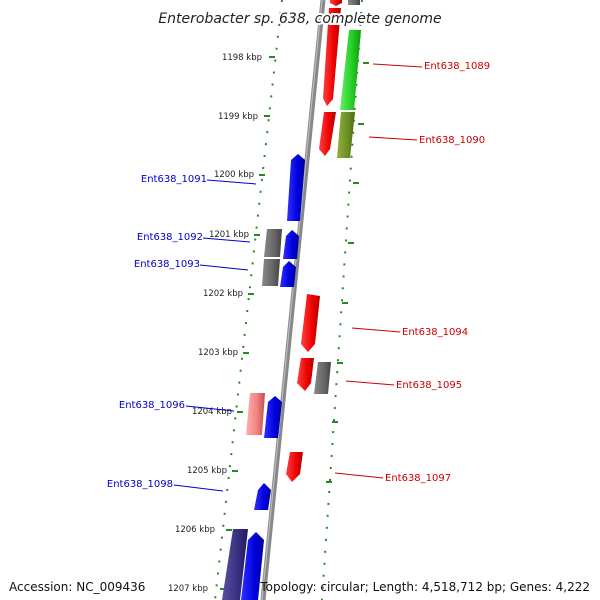 The image size is (600, 600). What do you see at coordinates (170, 237) in the screenshot?
I see `gene-label-ent638-1092: Ent638_1092` at bounding box center [170, 237].